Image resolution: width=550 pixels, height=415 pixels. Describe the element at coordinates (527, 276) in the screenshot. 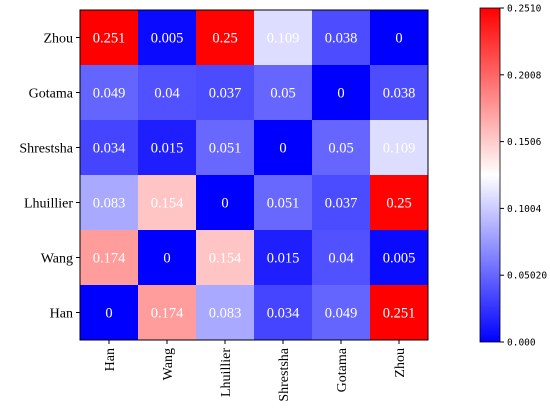

I see `colorbar-tick-label: 0.05020` at that location.